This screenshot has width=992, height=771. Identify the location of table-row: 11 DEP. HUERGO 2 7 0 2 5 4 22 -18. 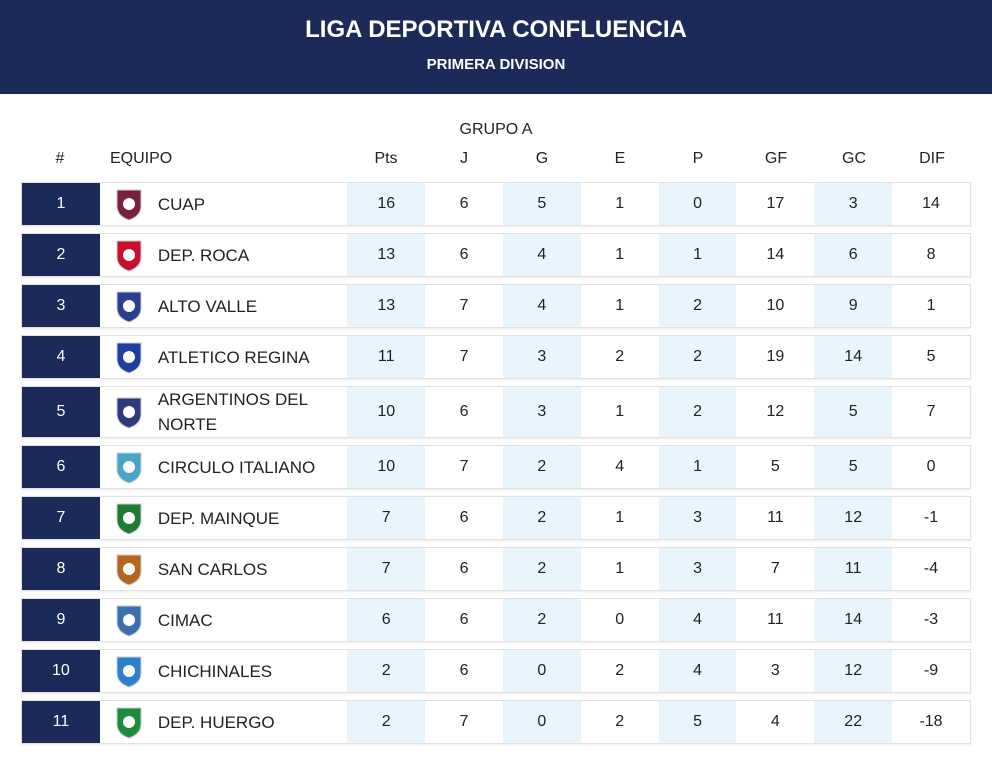
(496, 722).